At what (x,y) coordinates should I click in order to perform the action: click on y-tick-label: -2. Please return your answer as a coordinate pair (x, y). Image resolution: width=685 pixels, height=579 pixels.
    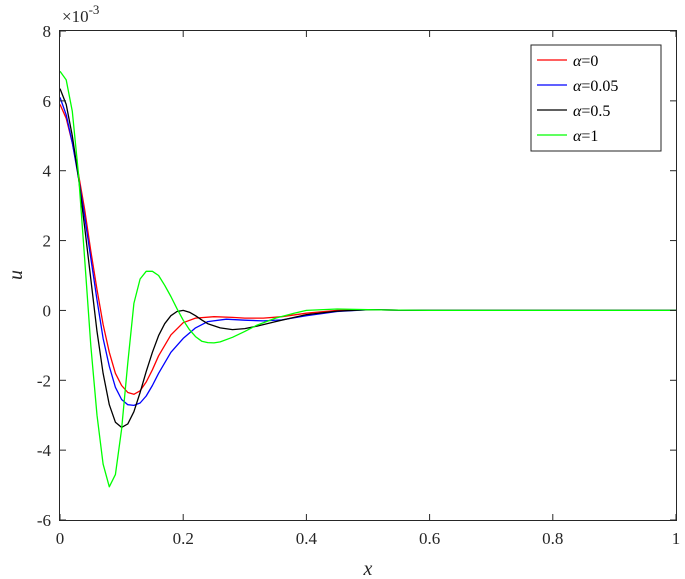
    Looking at the image, I should click on (44, 380).